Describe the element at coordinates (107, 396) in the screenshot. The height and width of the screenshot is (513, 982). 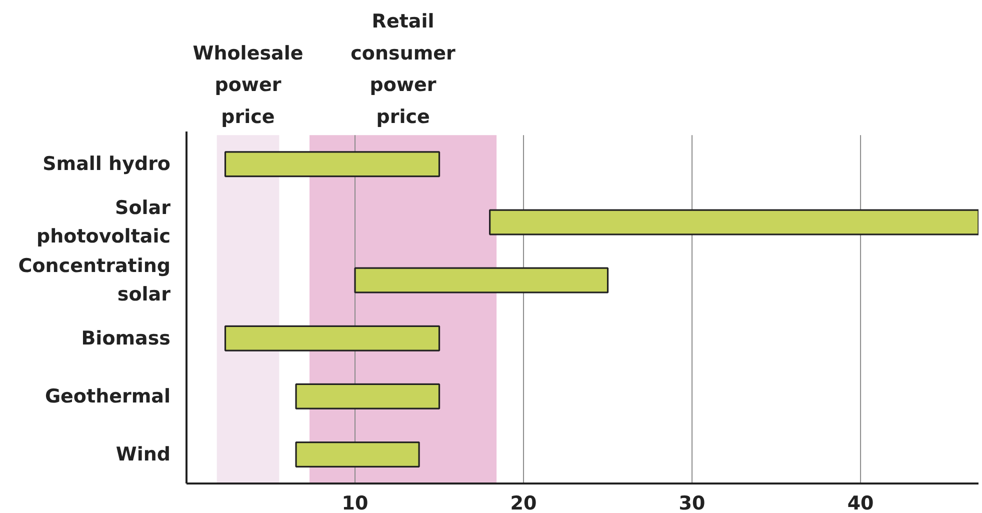
I see `y-tick-label: Geothermal` at that location.